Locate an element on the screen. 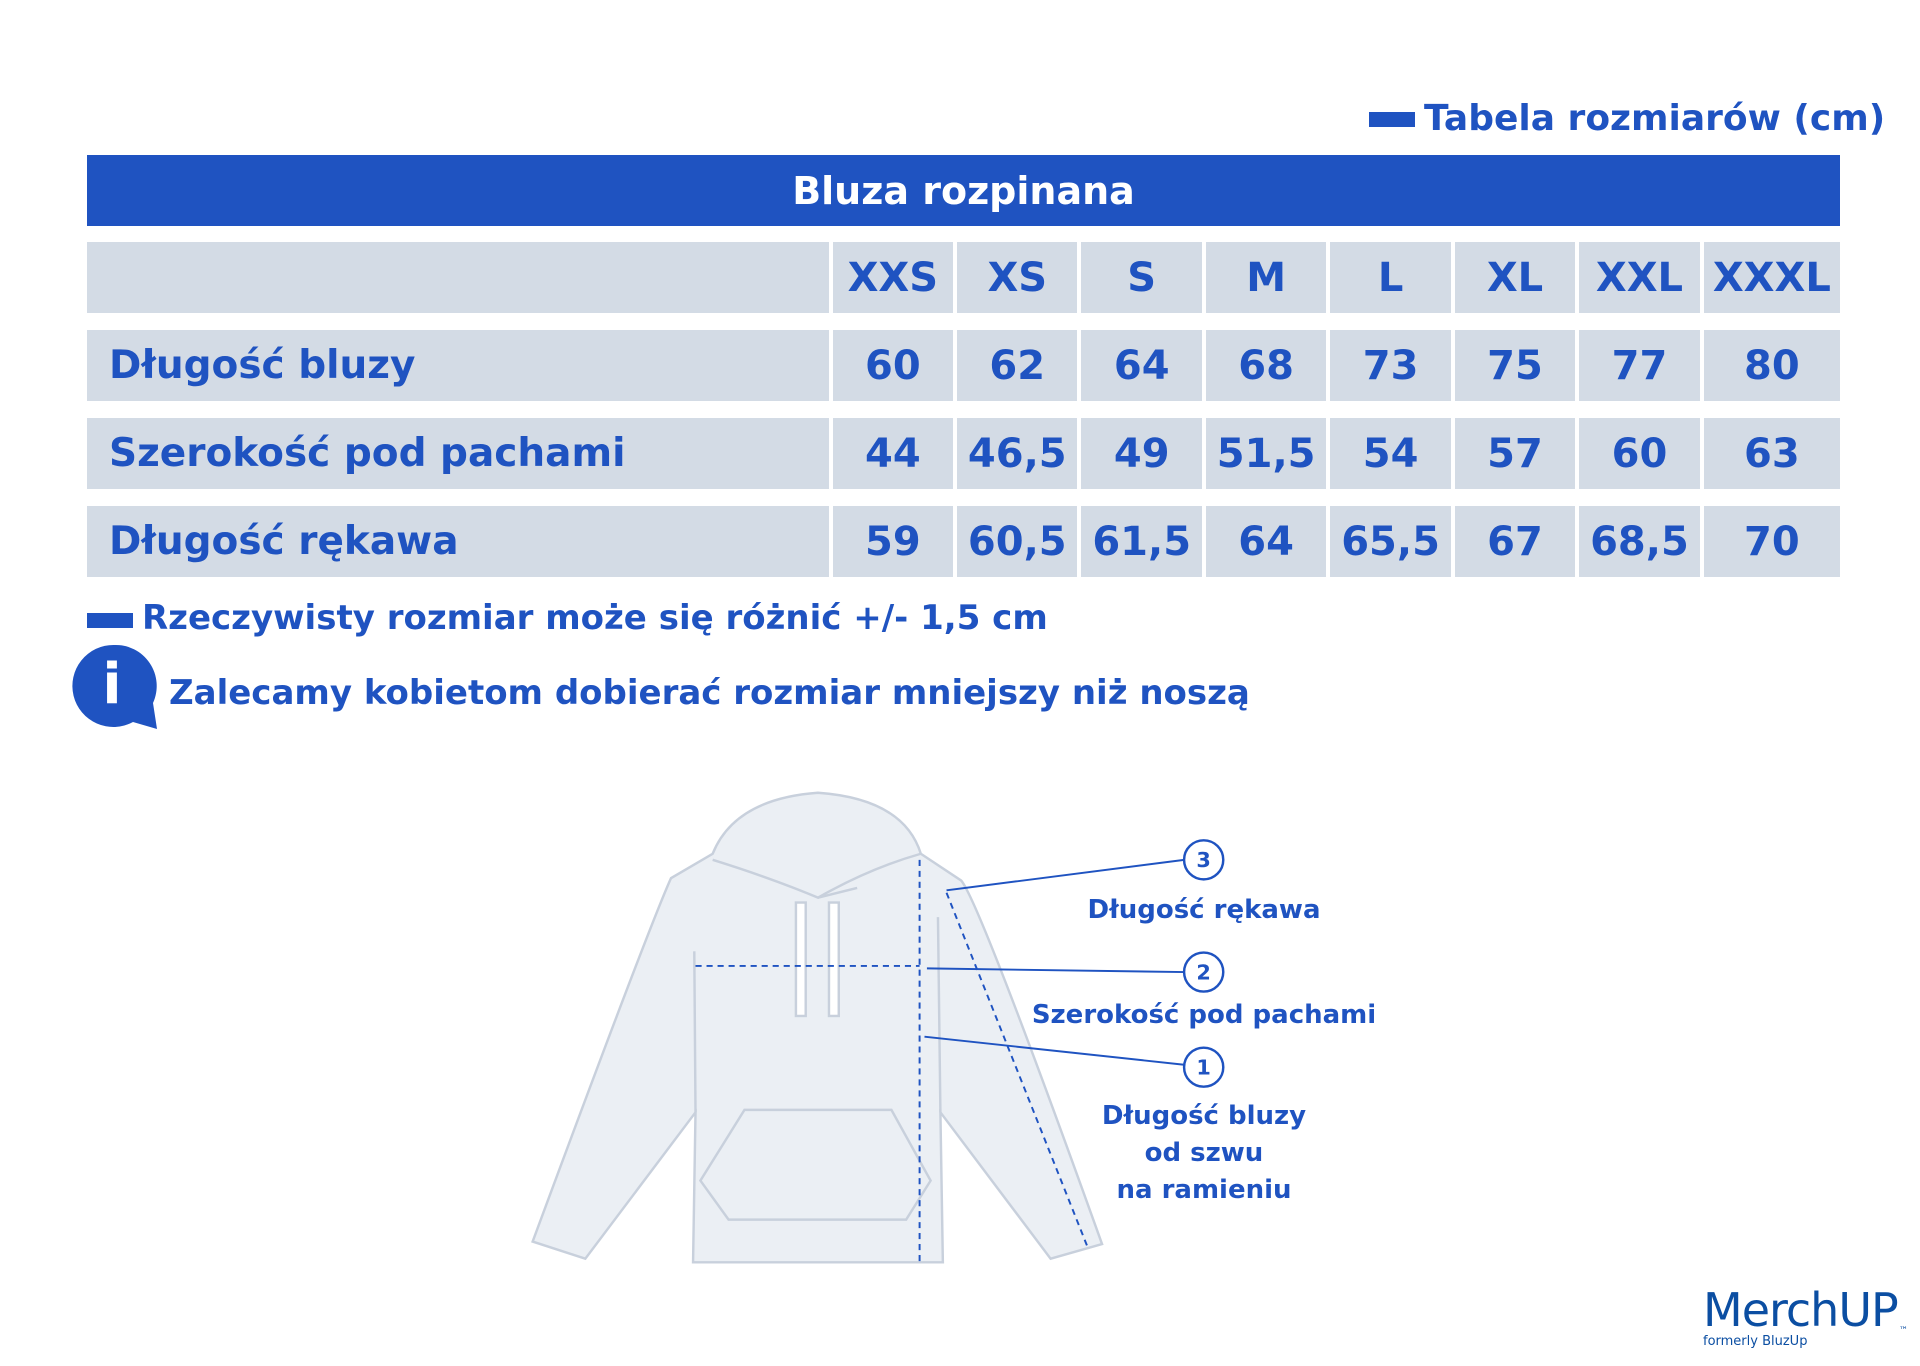 This screenshot has height=1366, width=1920. callout-text: Szerokość pod pachami is located at coordinates (1204, 1015).